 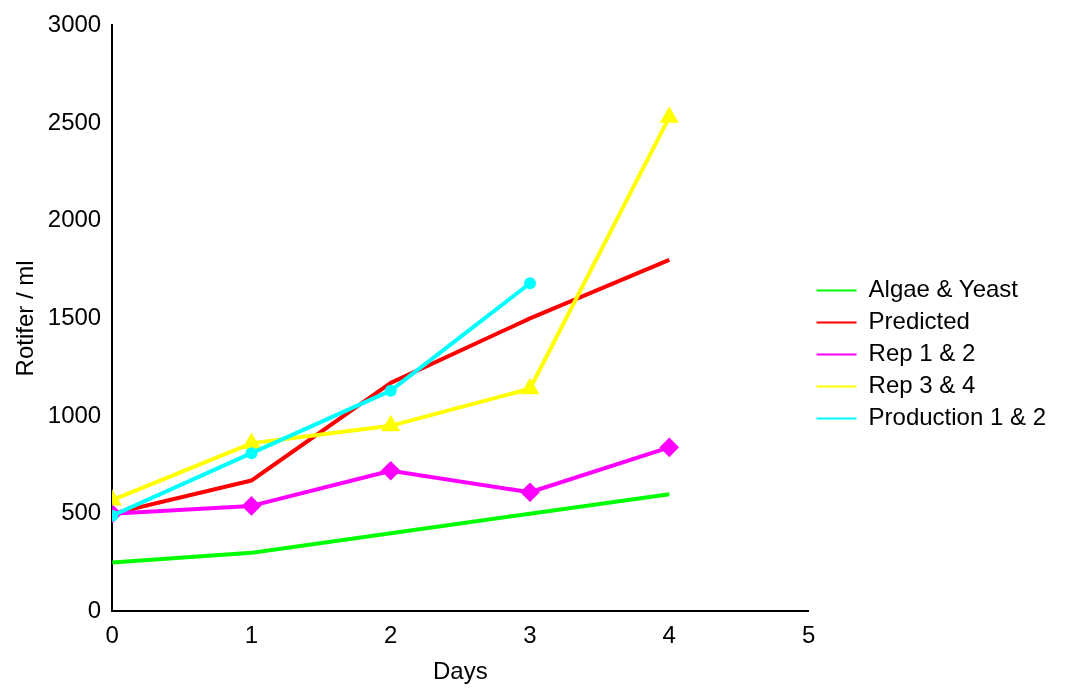 What do you see at coordinates (460, 671) in the screenshot?
I see `x-axis-title: Days` at bounding box center [460, 671].